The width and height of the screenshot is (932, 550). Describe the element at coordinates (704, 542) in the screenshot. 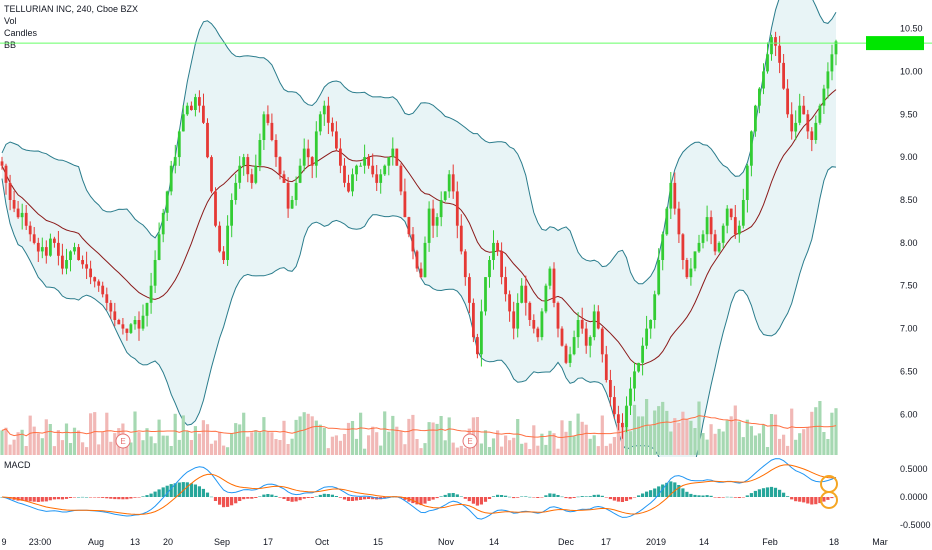

I see `time-axis-tick: 14` at that location.